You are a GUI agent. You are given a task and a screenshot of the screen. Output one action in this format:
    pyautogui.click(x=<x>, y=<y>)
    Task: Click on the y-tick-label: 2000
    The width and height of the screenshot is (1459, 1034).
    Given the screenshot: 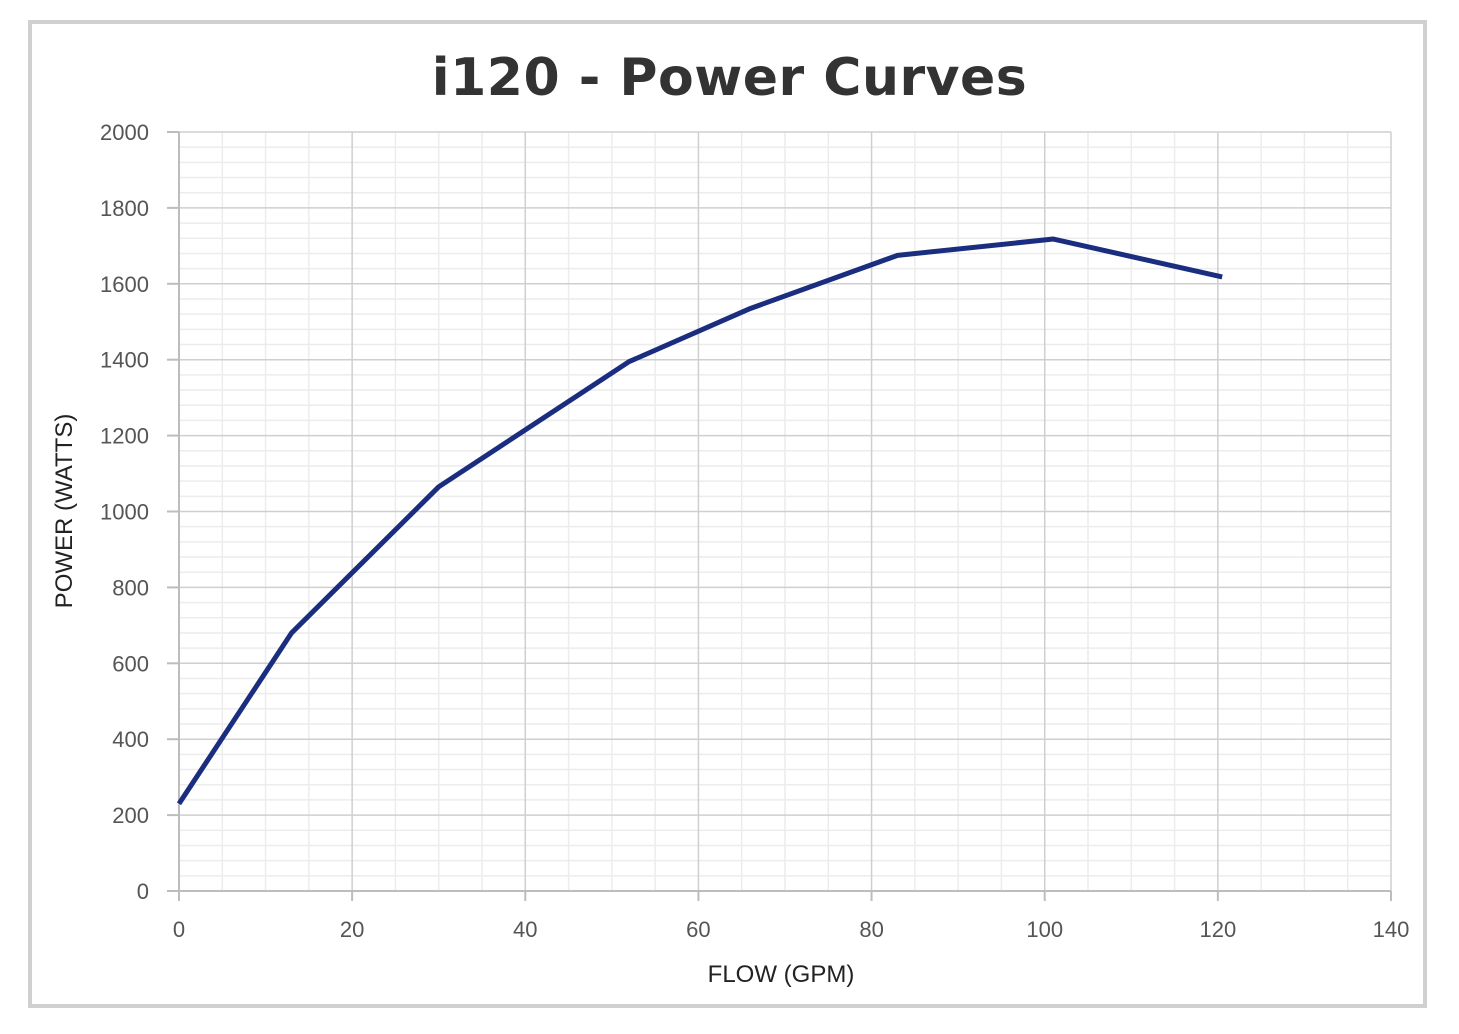 What is the action you would take?
    pyautogui.click(x=124, y=132)
    